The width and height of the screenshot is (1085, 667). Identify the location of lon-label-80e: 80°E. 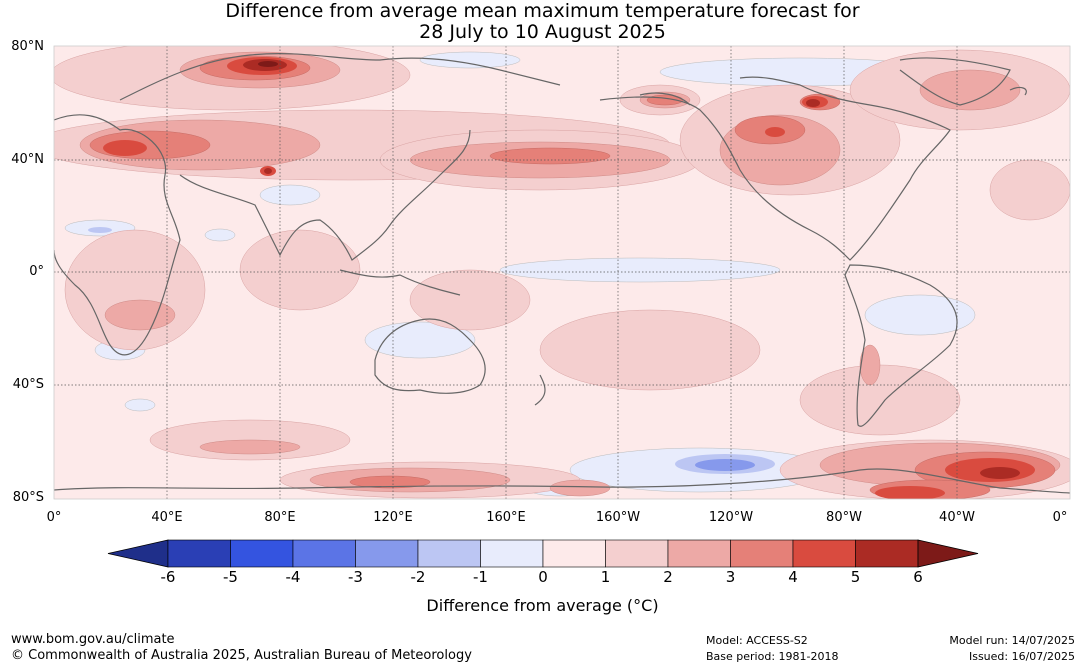
(280, 517).